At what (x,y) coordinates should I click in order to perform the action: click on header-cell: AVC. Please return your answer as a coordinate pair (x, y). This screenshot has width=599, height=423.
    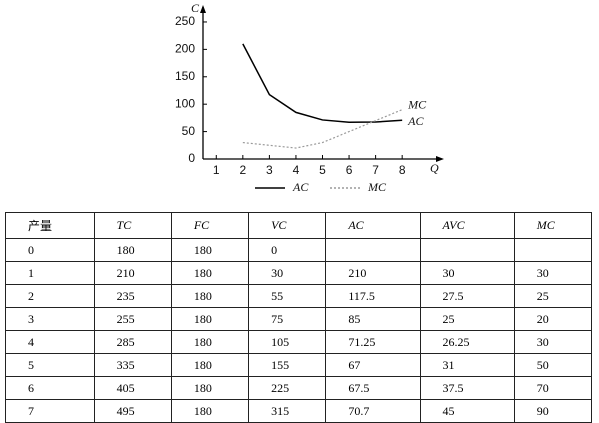
    Looking at the image, I should click on (467, 225).